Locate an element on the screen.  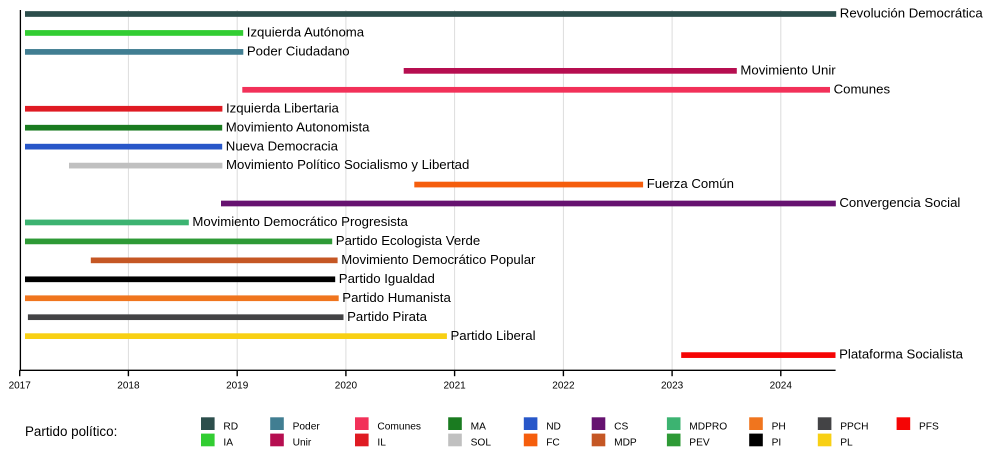
svg-text: 2017 is located at coordinates (20, 385).